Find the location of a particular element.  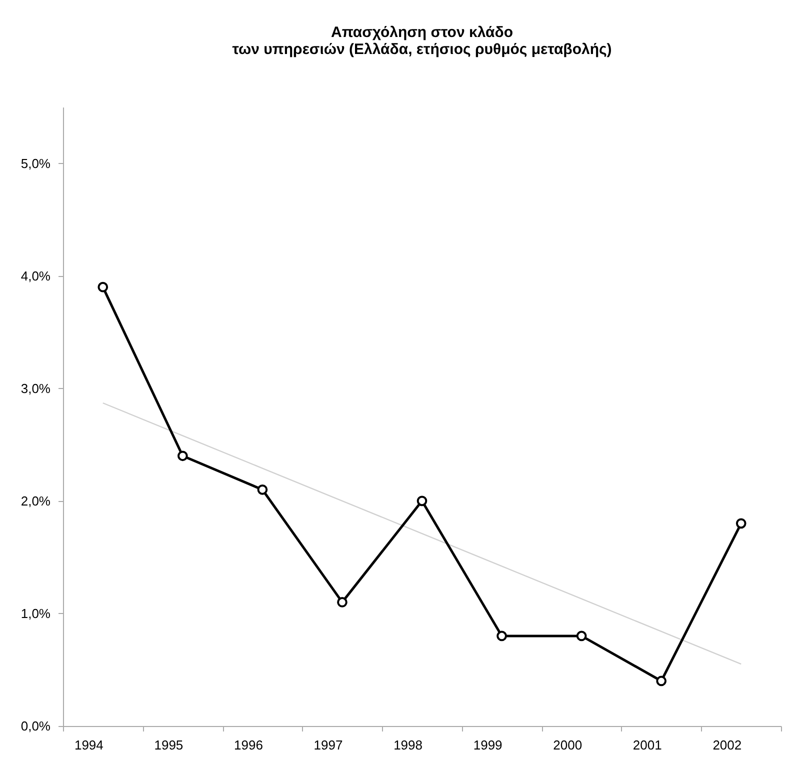

y-tick-label: 0,0% is located at coordinates (35, 726).